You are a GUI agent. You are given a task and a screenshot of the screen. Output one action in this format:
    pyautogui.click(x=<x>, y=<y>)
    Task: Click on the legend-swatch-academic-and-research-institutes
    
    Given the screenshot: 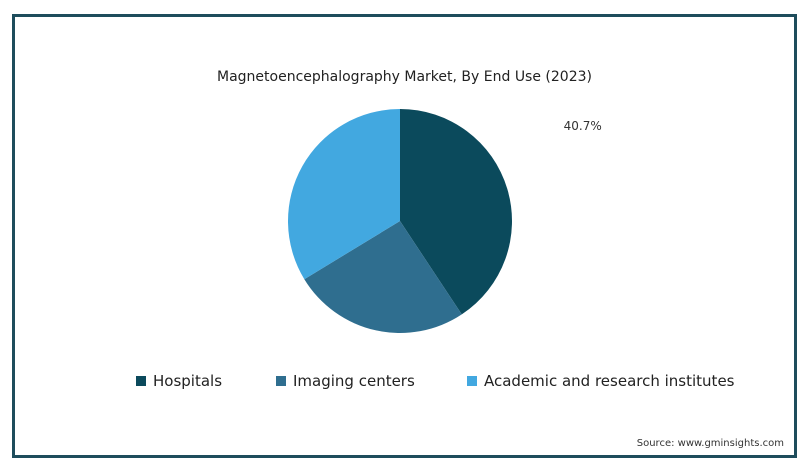 What is the action you would take?
    pyautogui.click(x=472, y=381)
    